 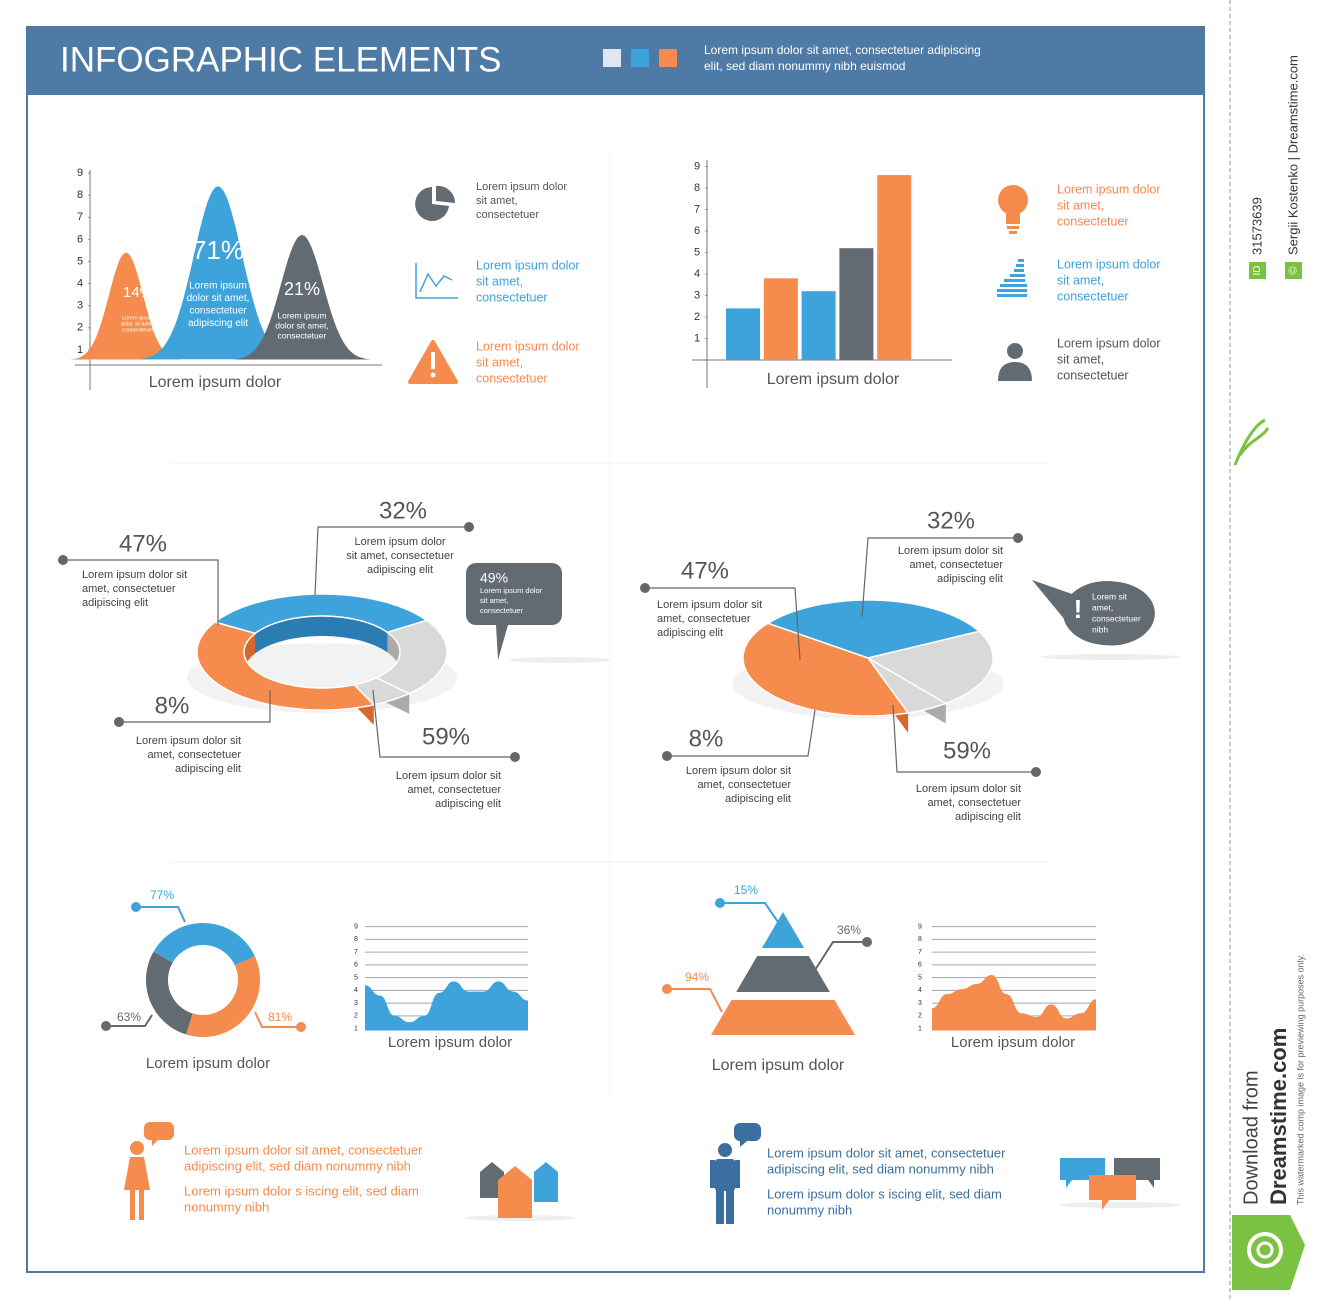 What do you see at coordinates (668, 58) in the screenshot?
I see `swatch` at bounding box center [668, 58].